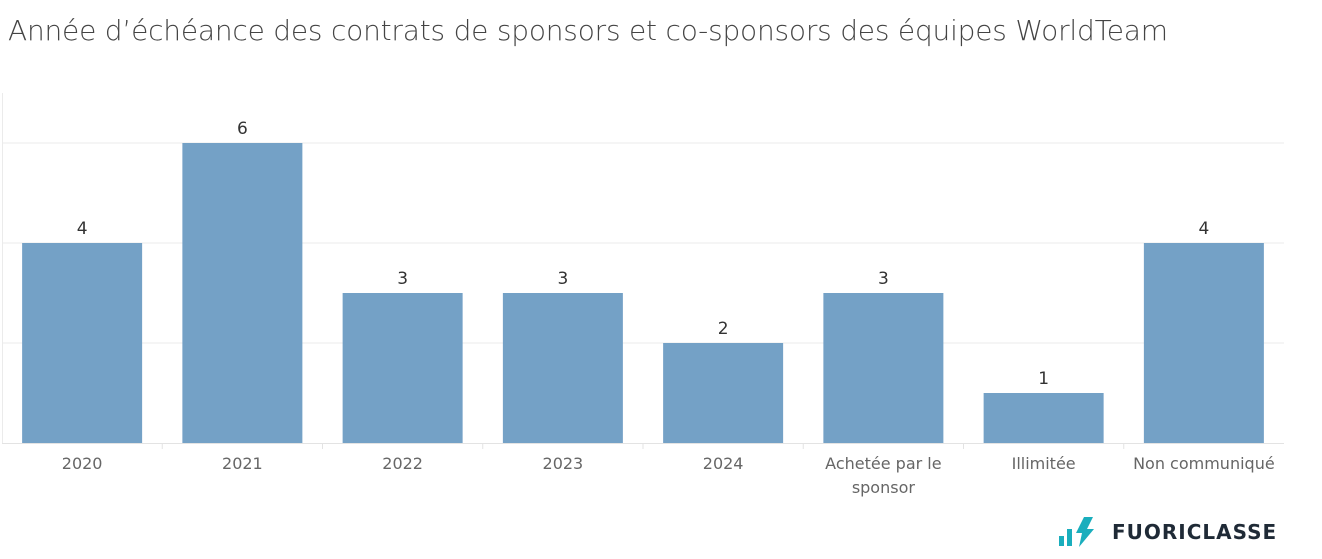 Image resolution: width=1322 pixels, height=559 pixels. What do you see at coordinates (1044, 463) in the screenshot?
I see `x-tick-label: Illimitée` at bounding box center [1044, 463].